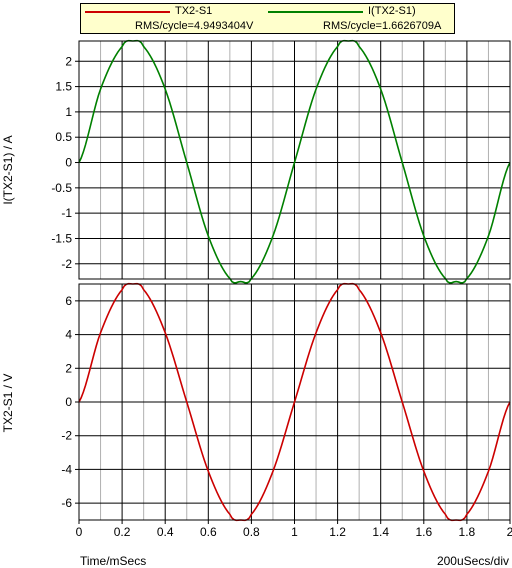 This screenshot has height=568, width=512. What do you see at coordinates (8, 169) in the screenshot?
I see `top-y-axis-label: I(TX2-S1) / A` at bounding box center [8, 169].